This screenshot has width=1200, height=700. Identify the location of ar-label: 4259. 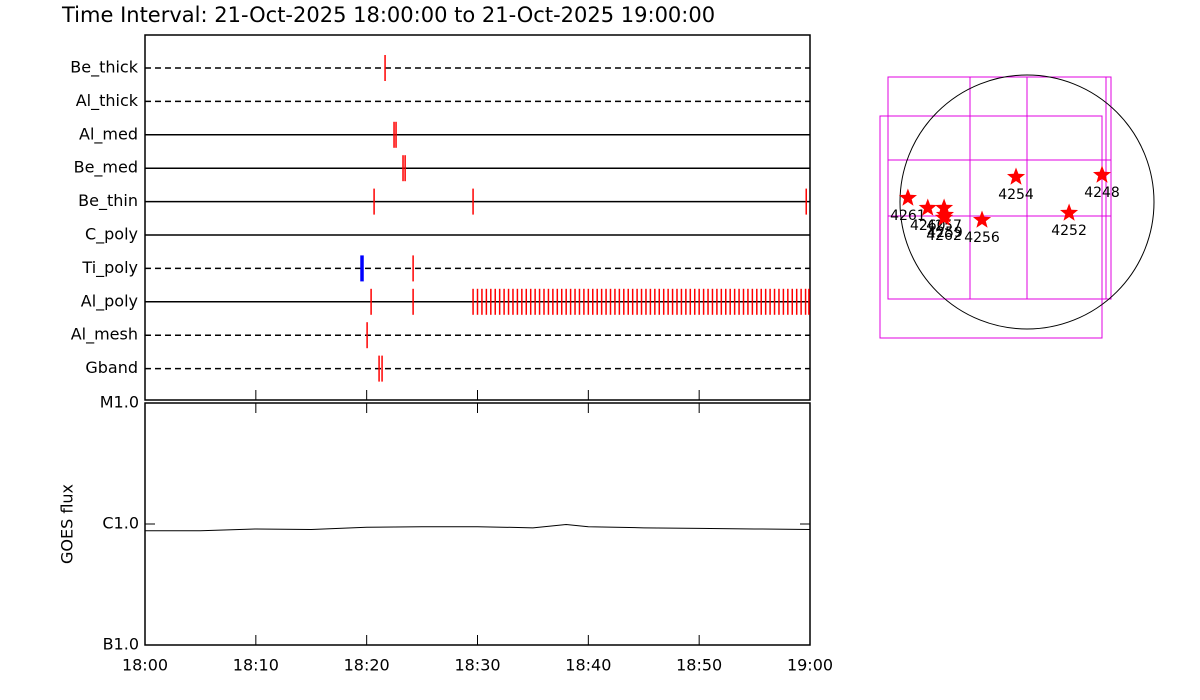
(945, 233).